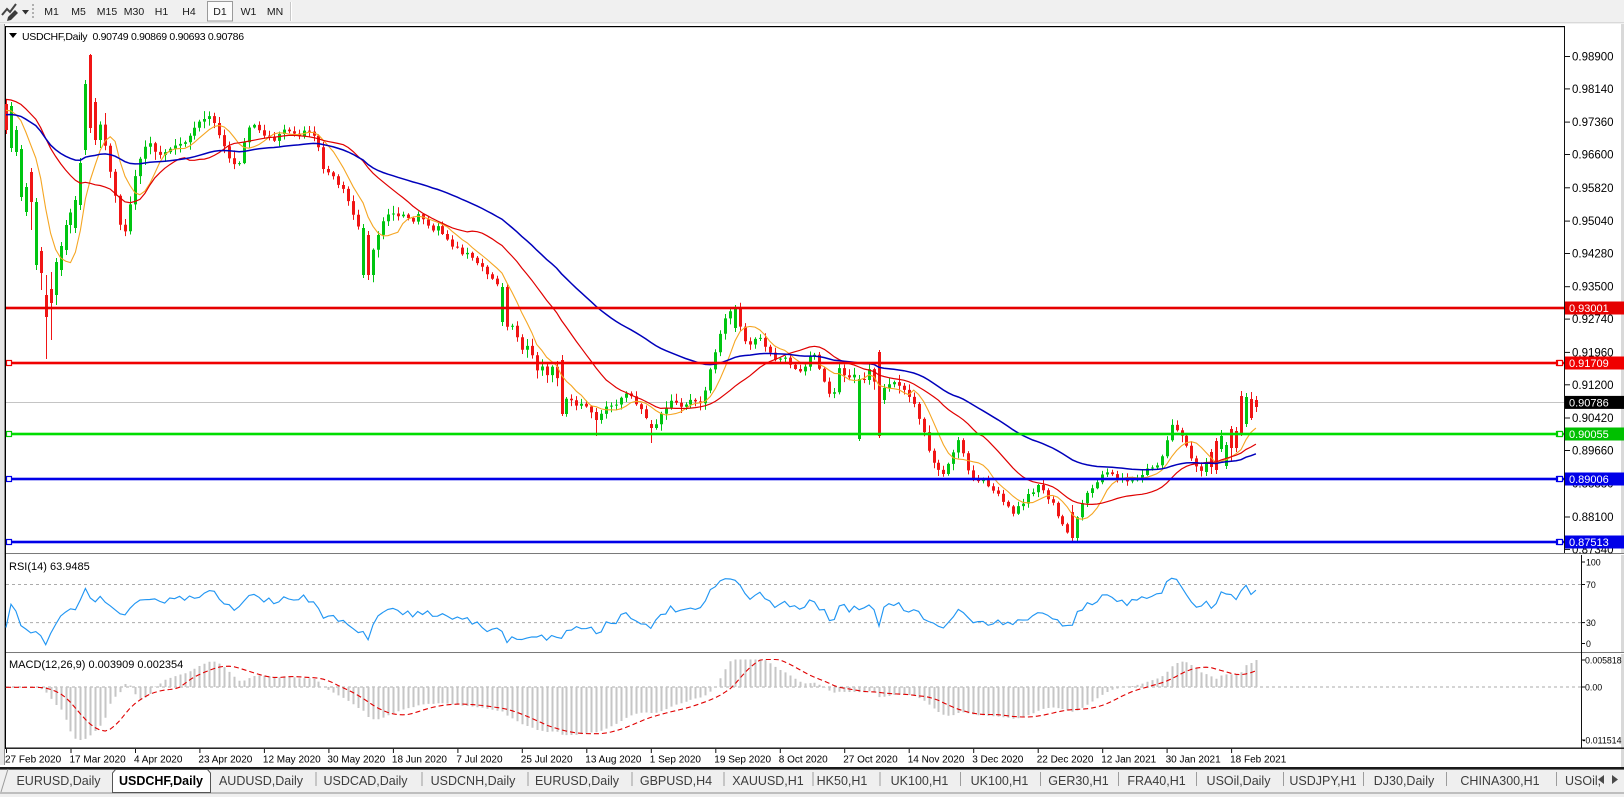  I want to click on svg-text: 0.94280, so click(1593, 255).